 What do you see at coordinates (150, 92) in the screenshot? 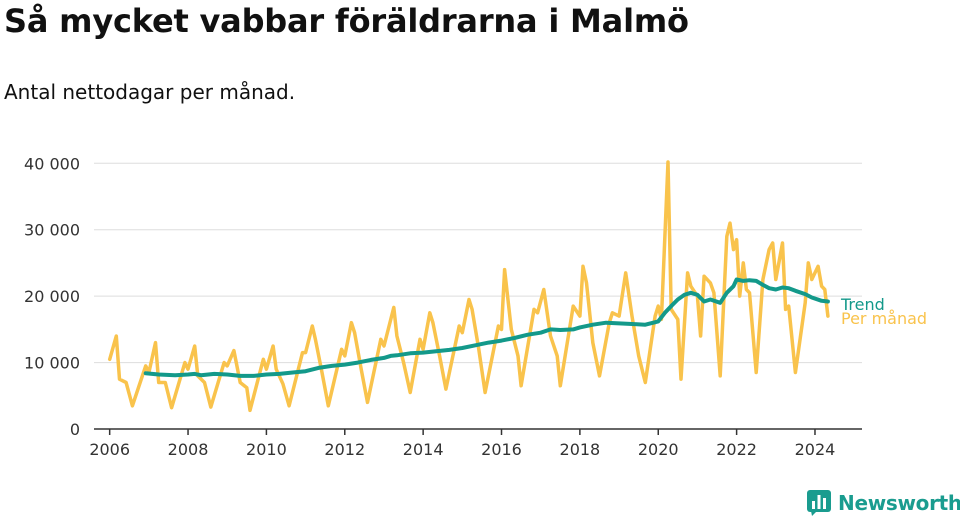
I see `chart-subtitle: Antal nettodagar per månad.` at bounding box center [150, 92].